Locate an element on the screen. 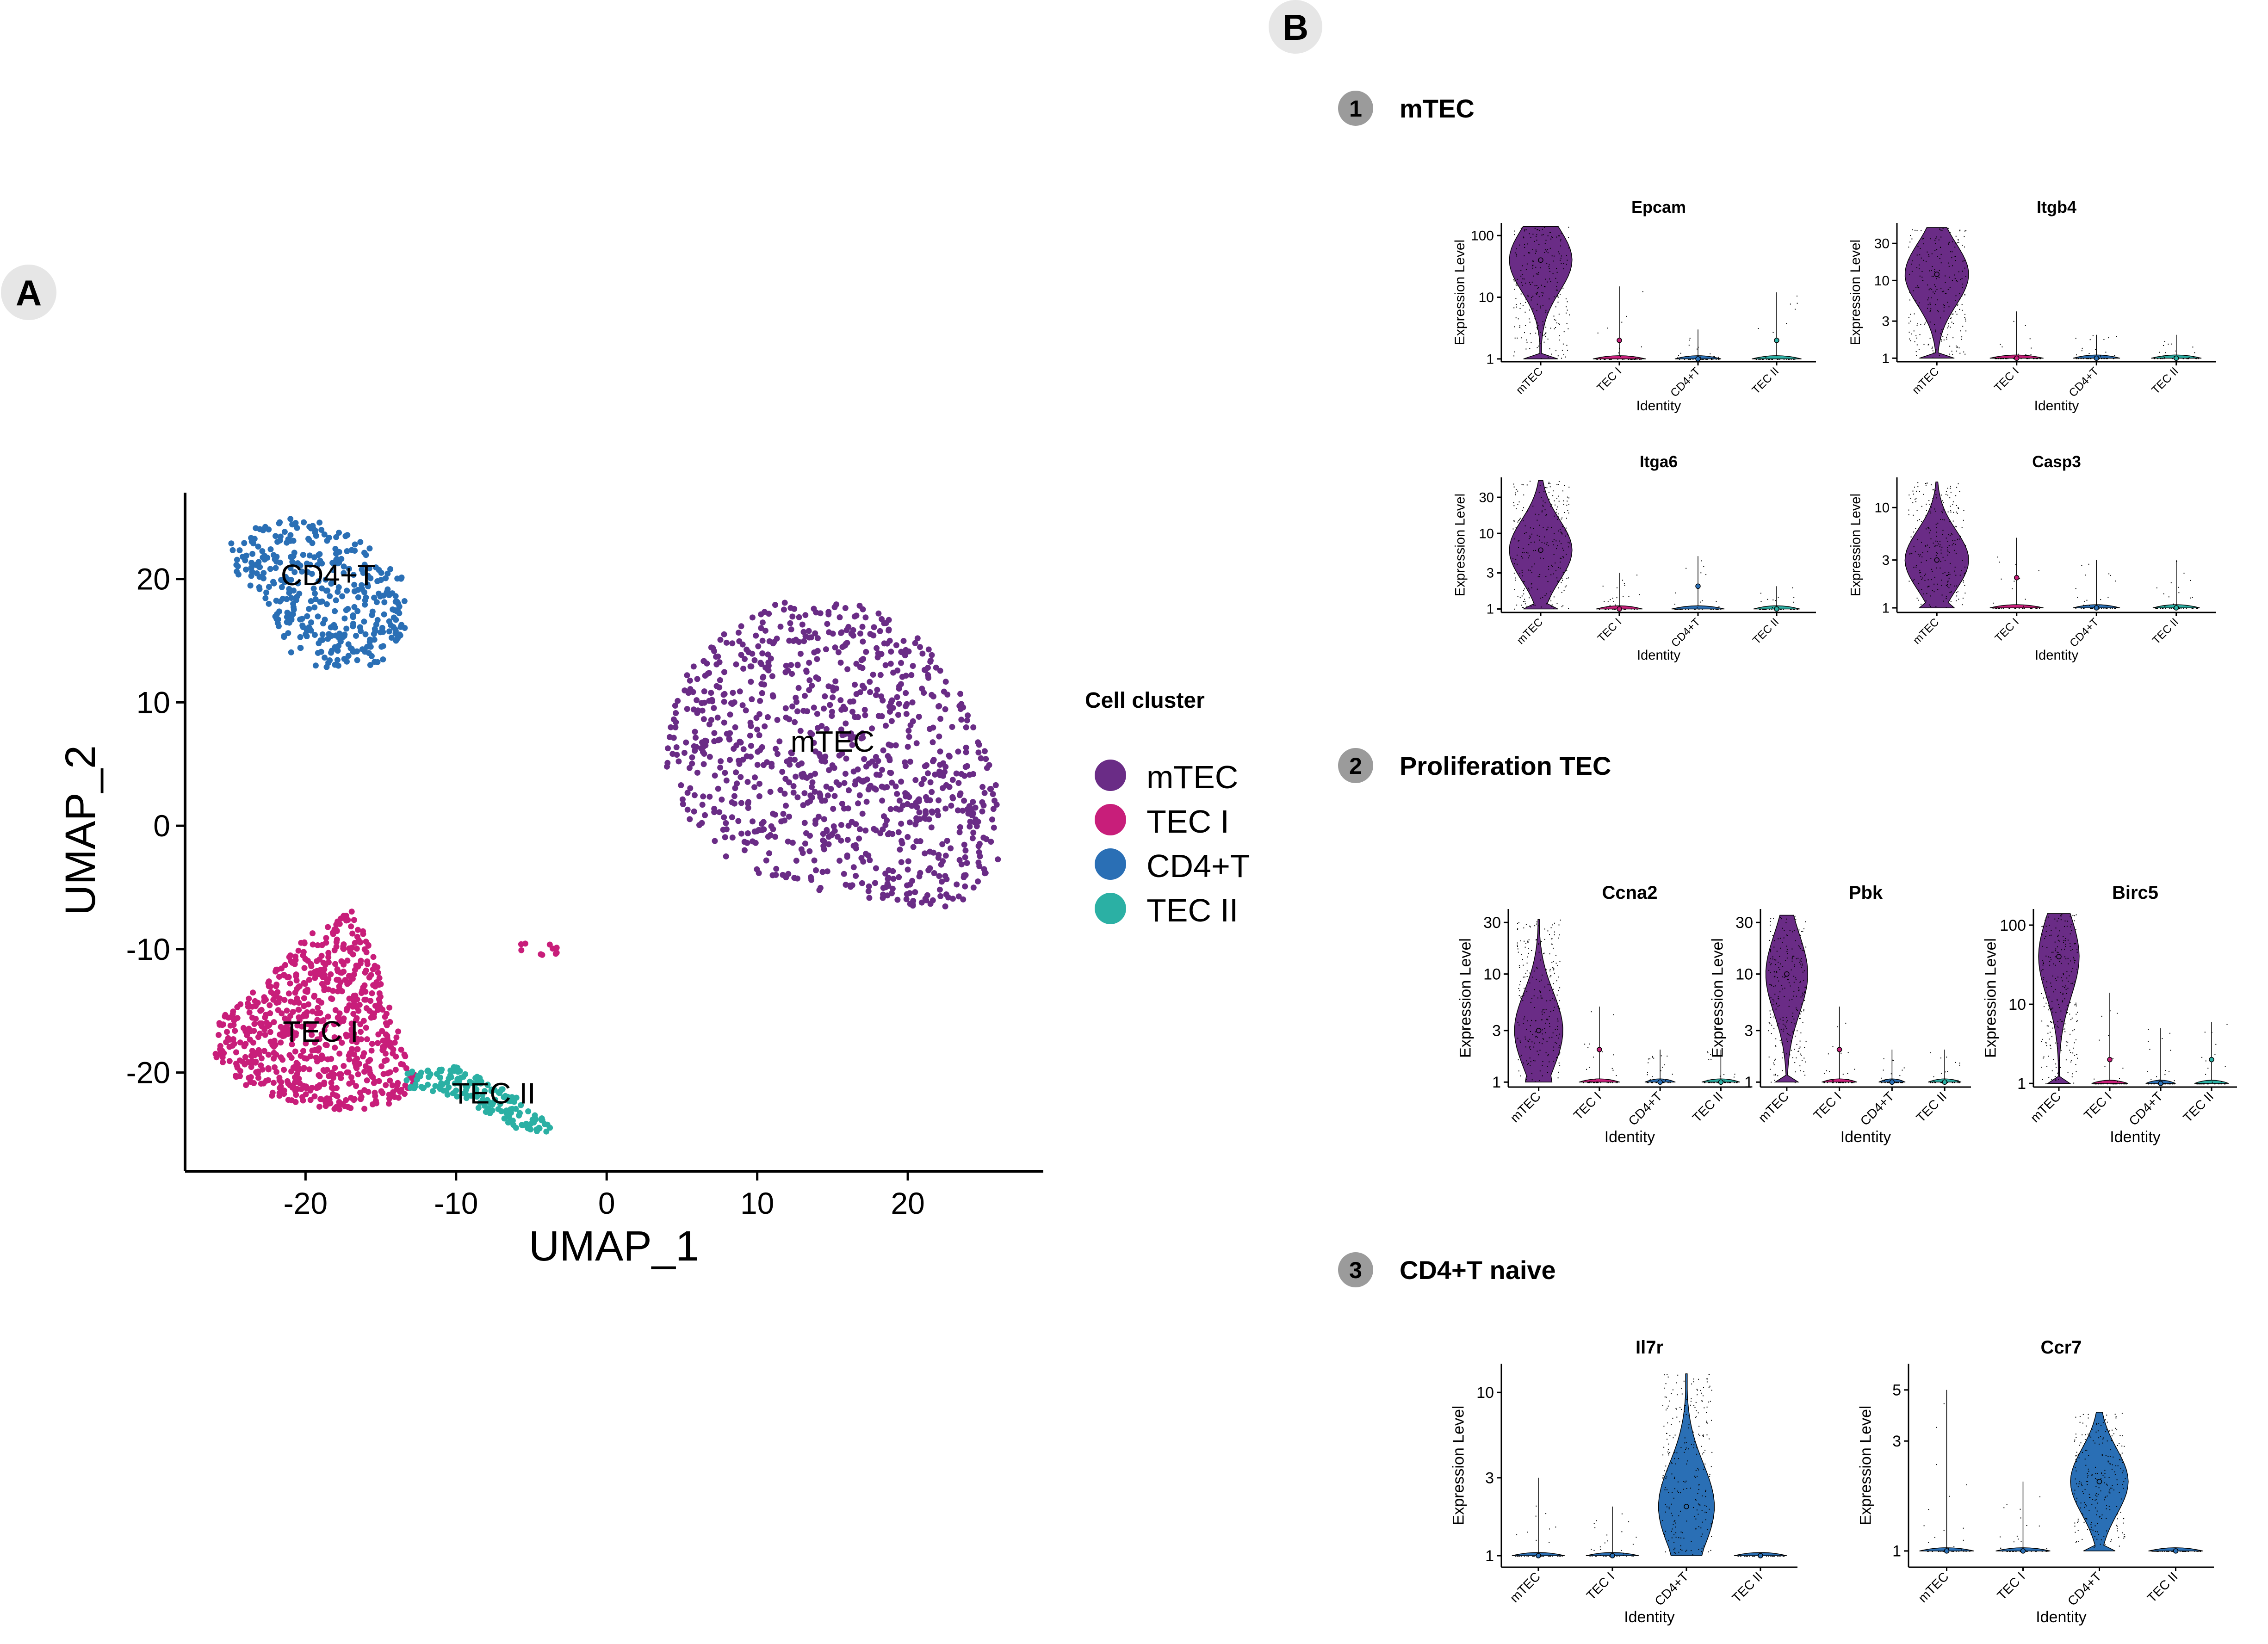  violin-body is located at coordinates (1619, 357).